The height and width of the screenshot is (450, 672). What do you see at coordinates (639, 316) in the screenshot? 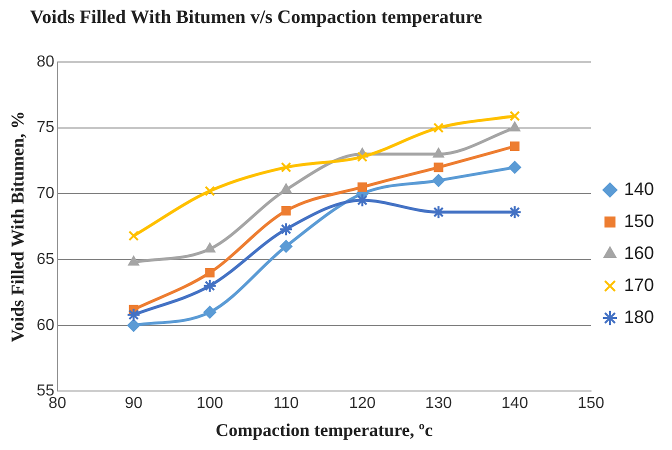
I see `legend-label: 180` at bounding box center [639, 316].